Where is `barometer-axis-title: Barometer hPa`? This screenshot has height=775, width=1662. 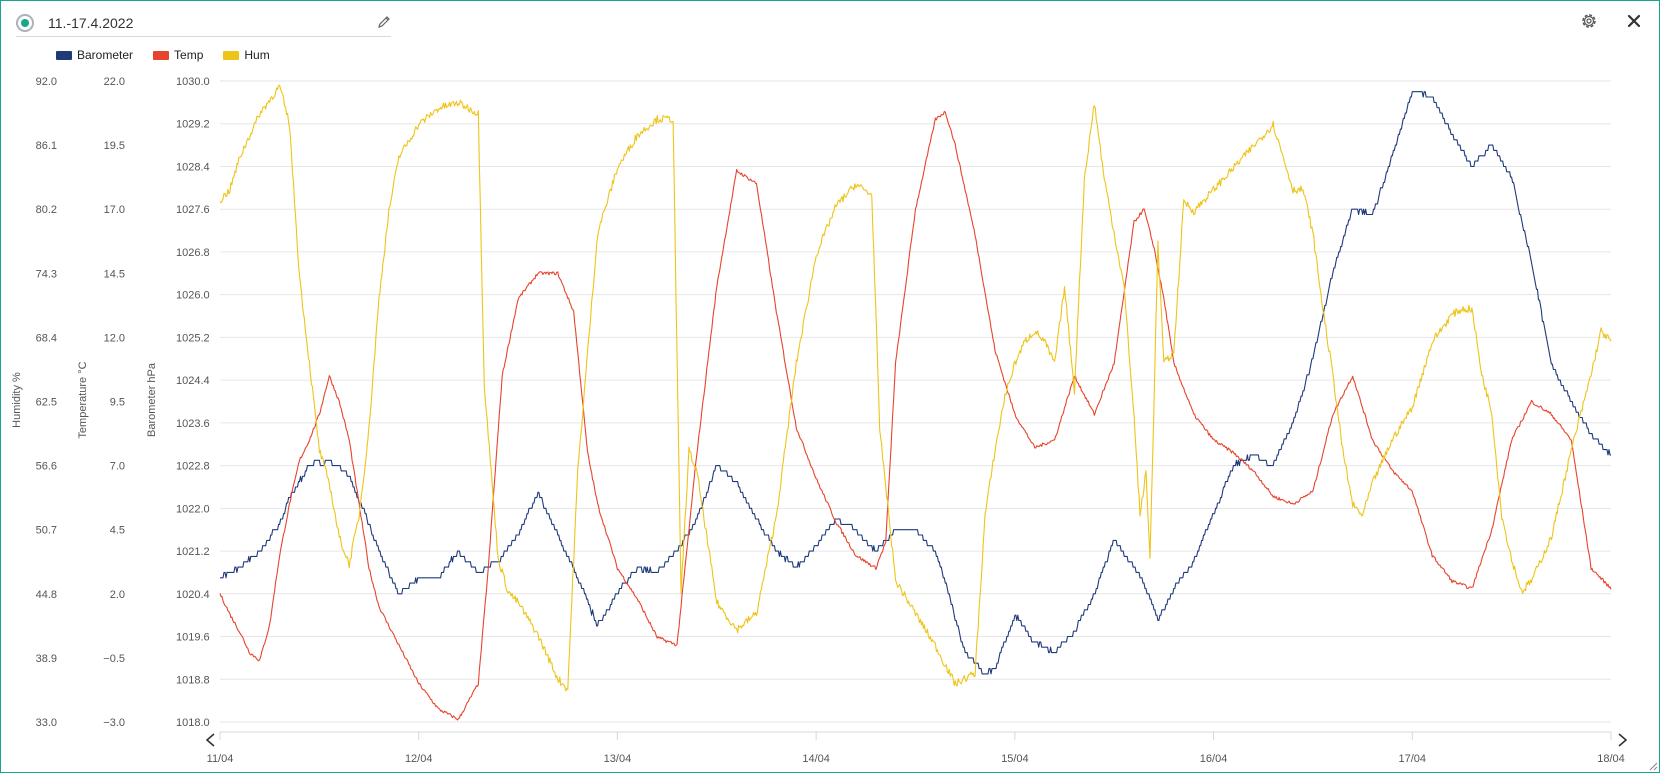 barometer-axis-title: Barometer hPa is located at coordinates (152, 399).